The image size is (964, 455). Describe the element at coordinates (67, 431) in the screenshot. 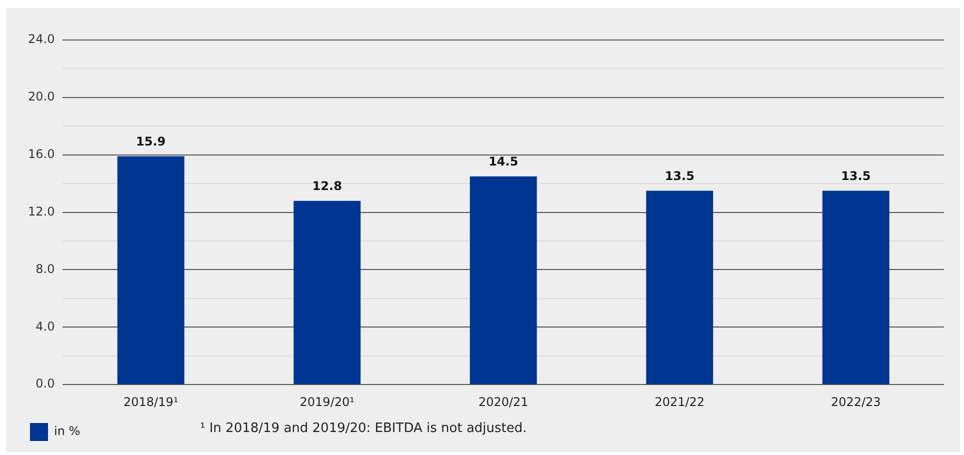

I see `legend-label: in %` at that location.